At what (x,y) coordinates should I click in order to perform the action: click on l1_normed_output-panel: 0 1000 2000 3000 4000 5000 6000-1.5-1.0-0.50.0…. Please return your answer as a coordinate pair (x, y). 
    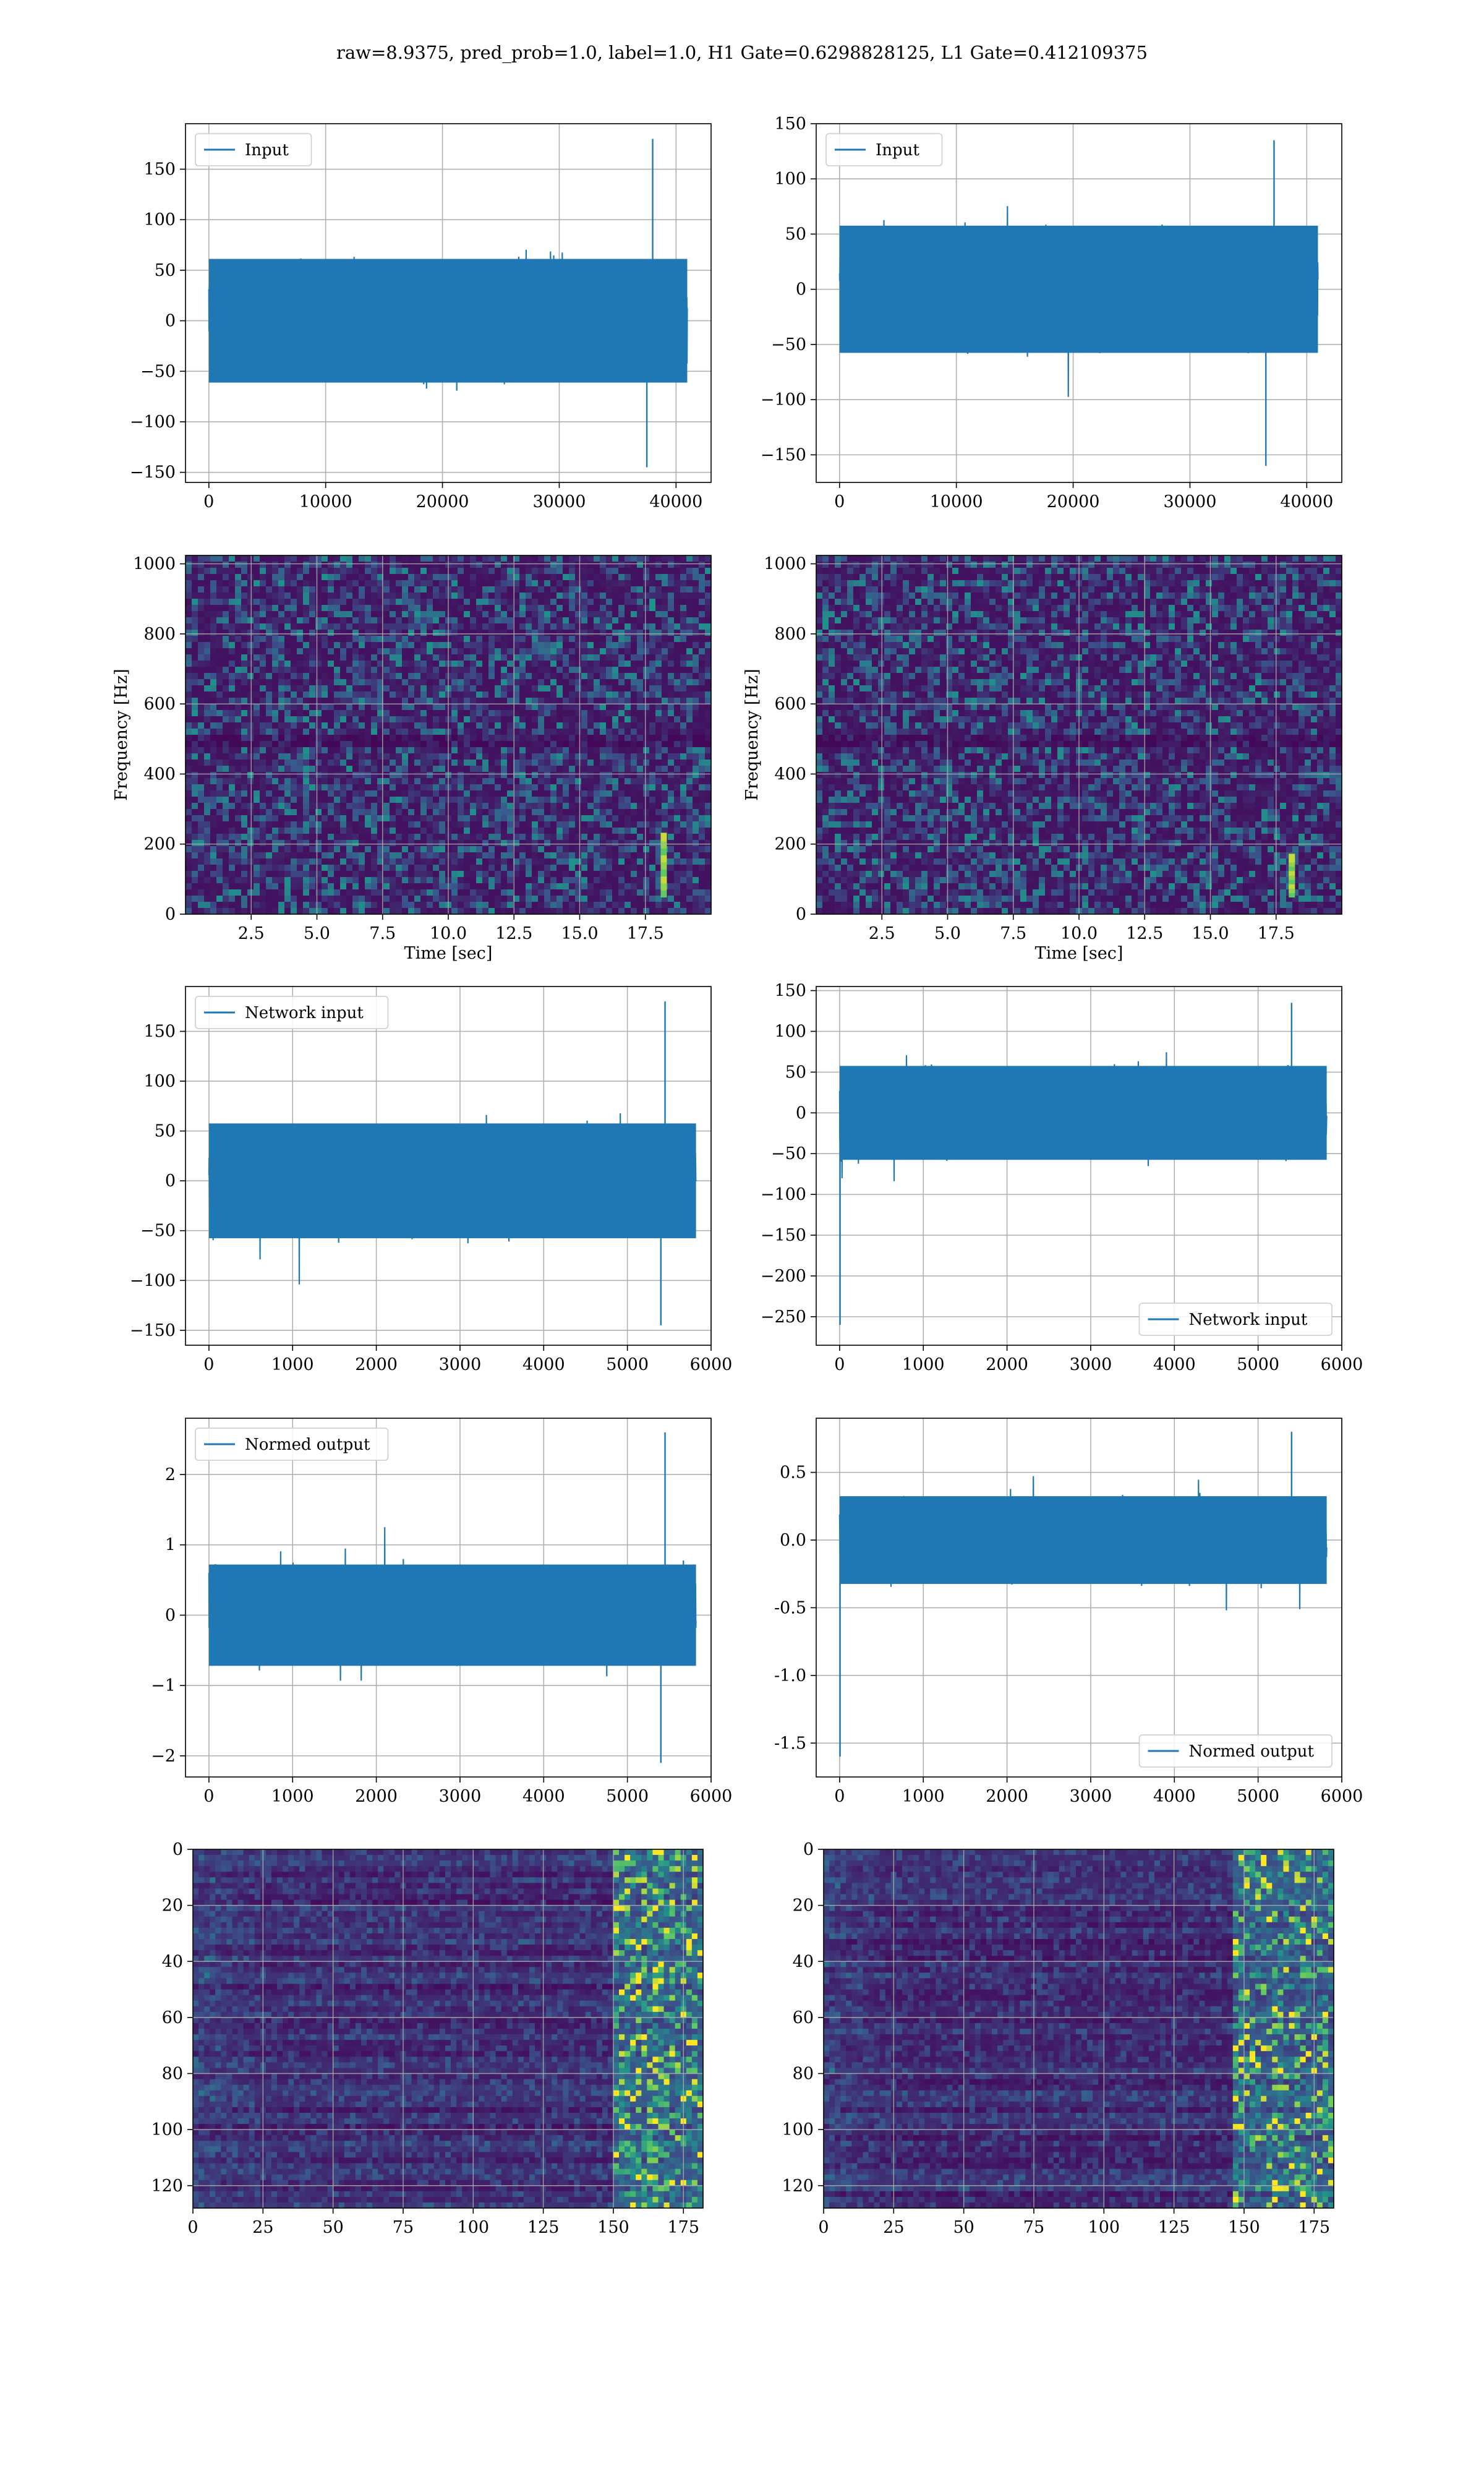
    Looking at the image, I should click on (1068, 1612).